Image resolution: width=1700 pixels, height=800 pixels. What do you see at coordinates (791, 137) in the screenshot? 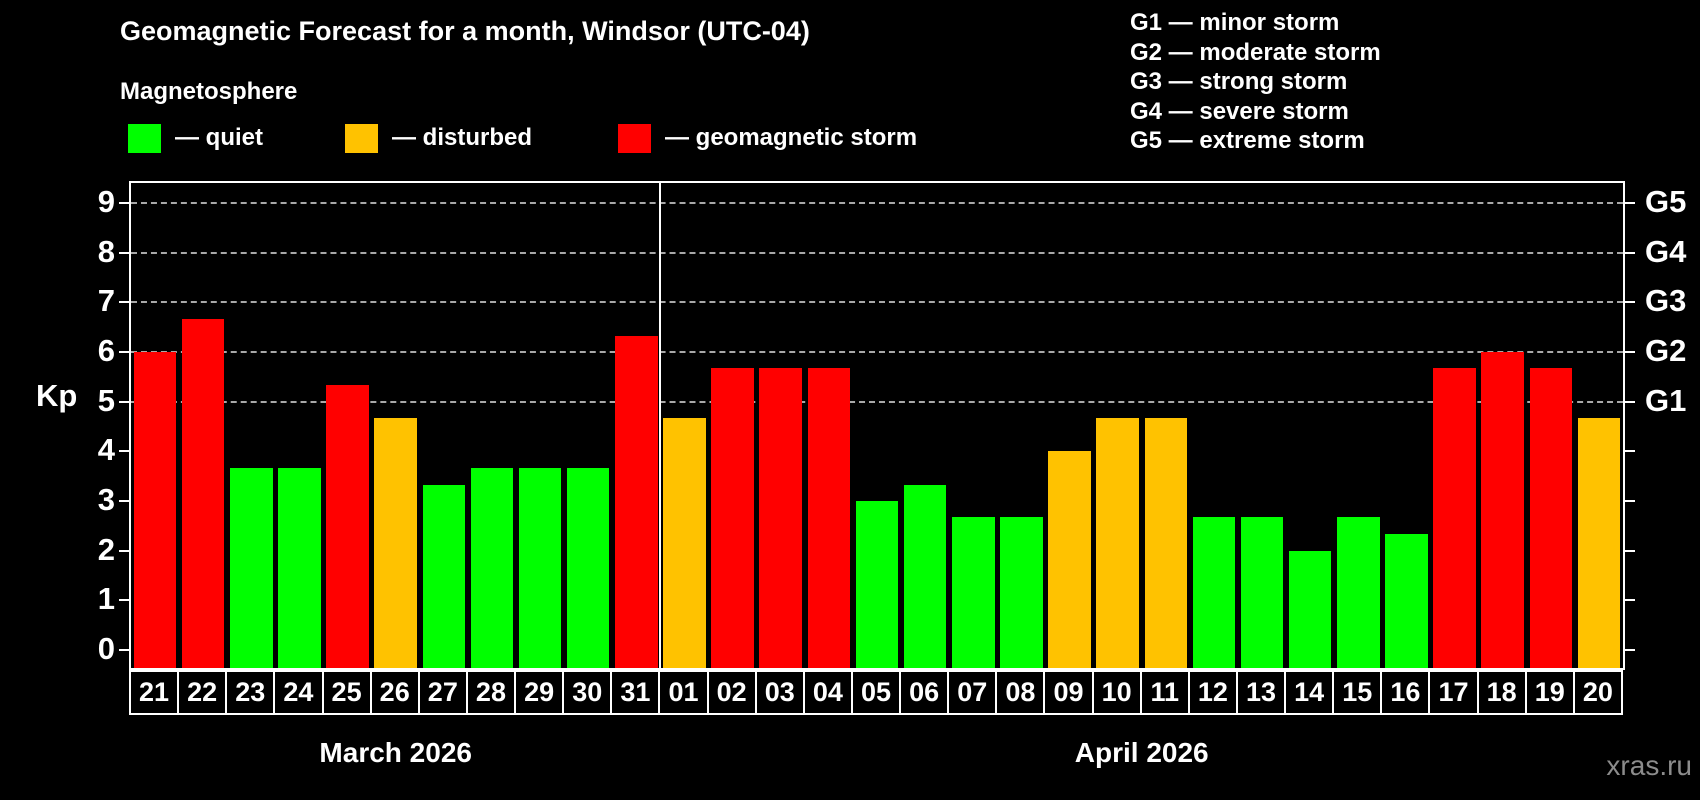
I see `legend-label: — geomagnetic storm` at bounding box center [791, 137].